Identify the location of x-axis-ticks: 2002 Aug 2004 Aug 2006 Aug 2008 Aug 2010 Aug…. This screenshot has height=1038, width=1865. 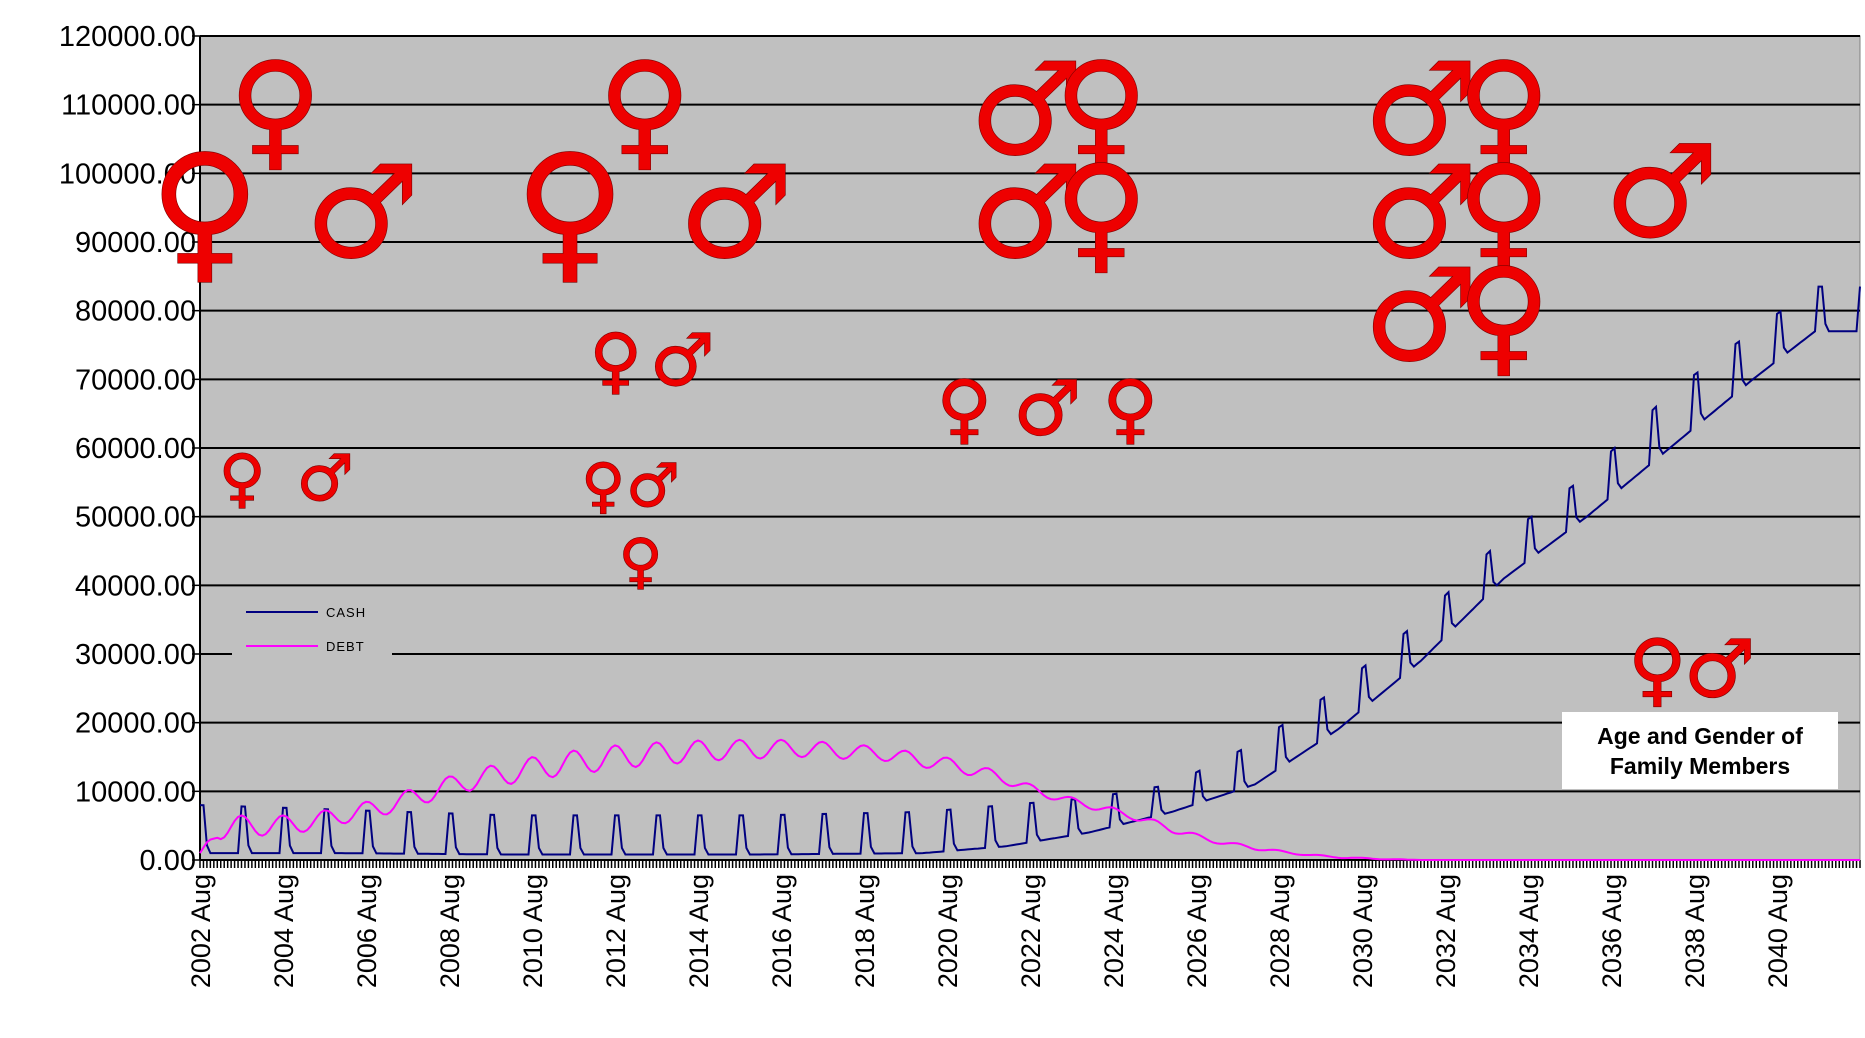
(1023, 924).